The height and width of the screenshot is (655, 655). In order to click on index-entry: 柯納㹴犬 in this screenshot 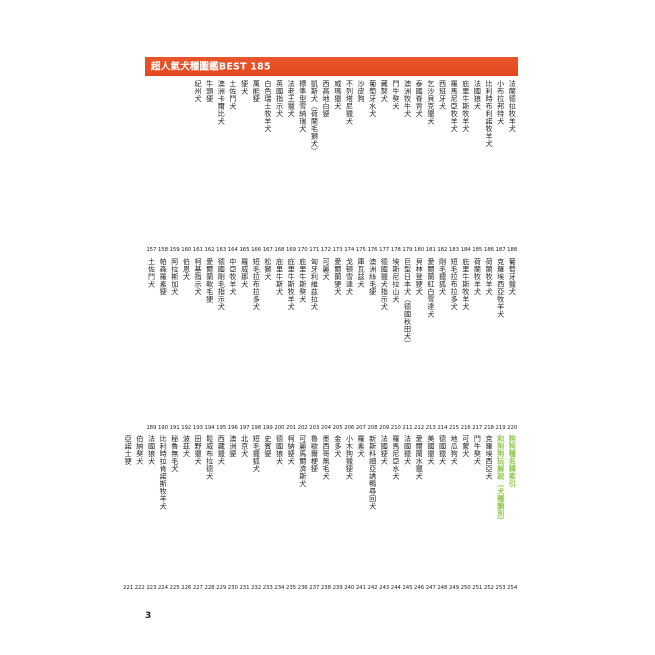, I will do `click(291, 450)`.